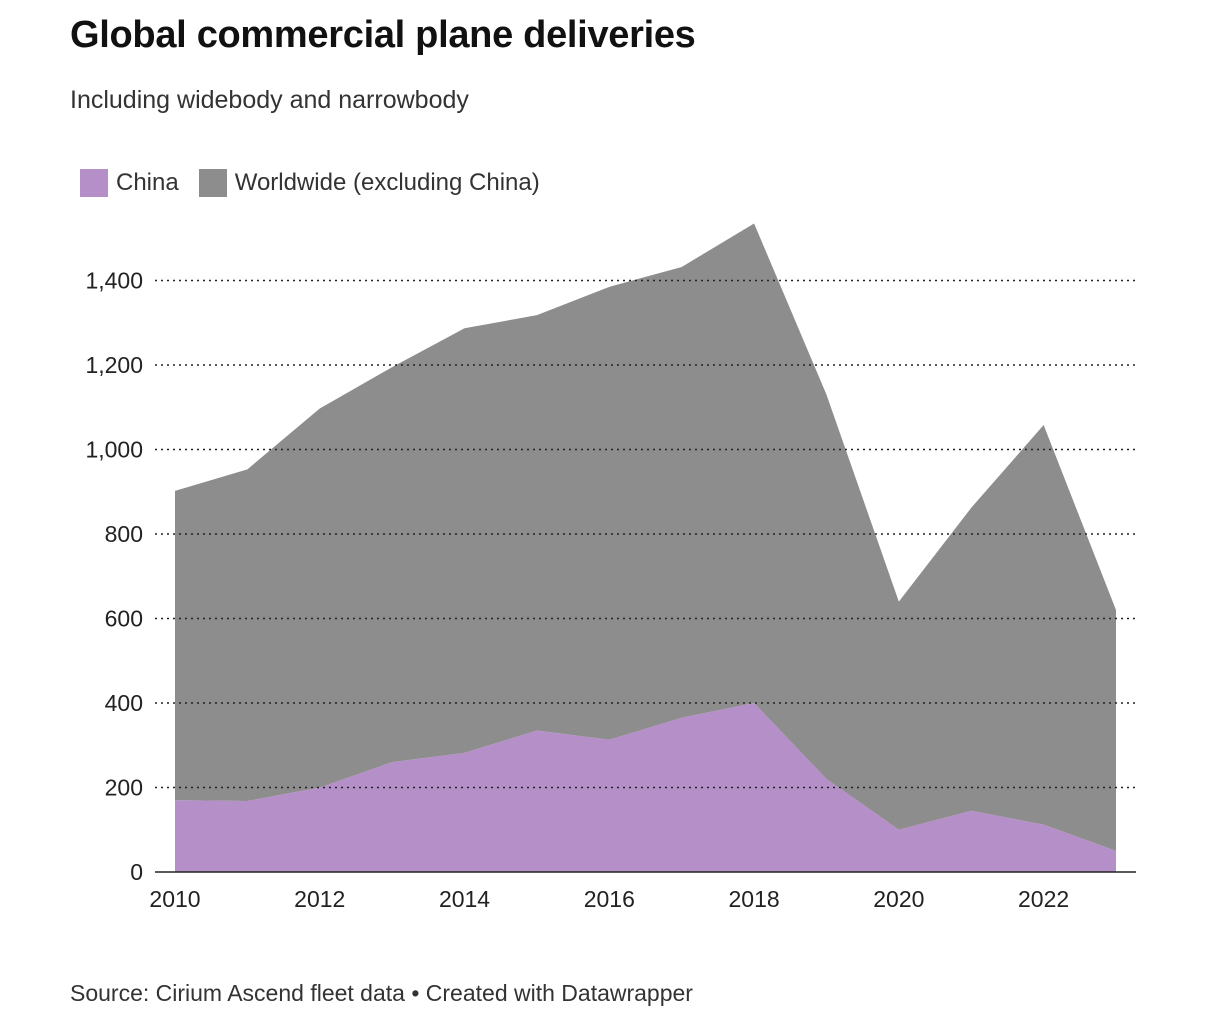  What do you see at coordinates (383, 35) in the screenshot?
I see `chart-title: Global commercial plane deliveries` at bounding box center [383, 35].